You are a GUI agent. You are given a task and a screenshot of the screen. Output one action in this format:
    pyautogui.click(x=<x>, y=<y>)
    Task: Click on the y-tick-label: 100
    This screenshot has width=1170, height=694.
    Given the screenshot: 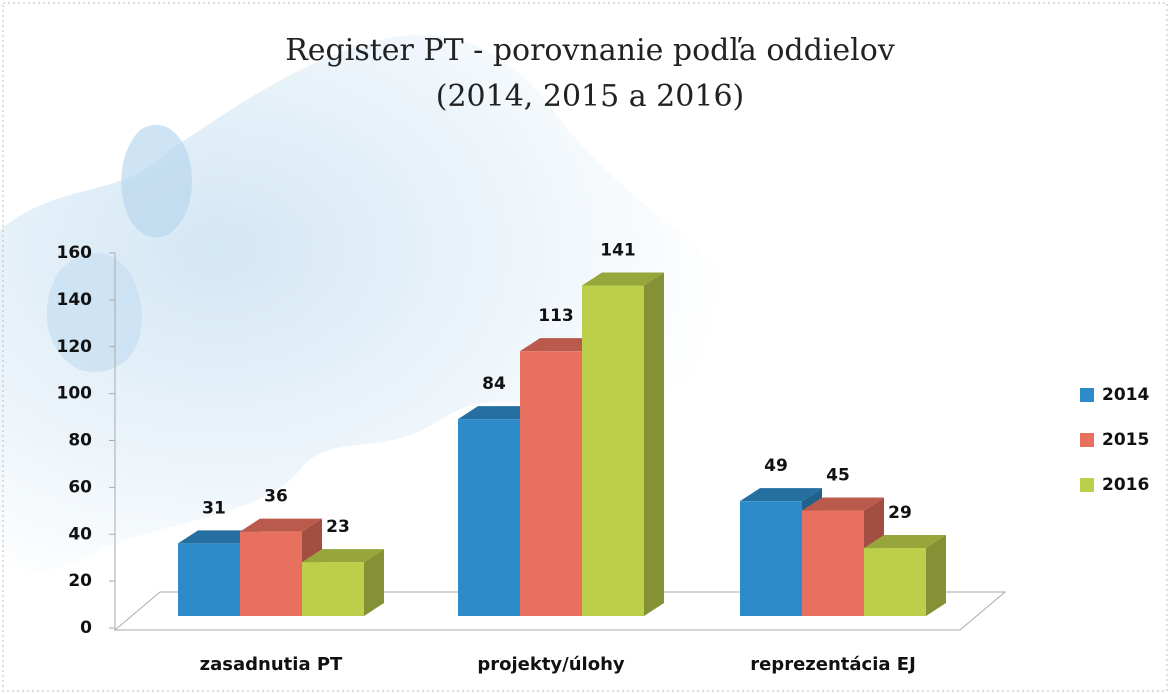 What is the action you would take?
    pyautogui.click(x=75, y=394)
    